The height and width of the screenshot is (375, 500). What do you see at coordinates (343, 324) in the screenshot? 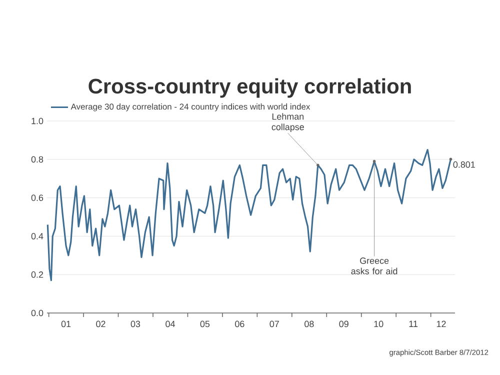
I see `x-tick-label: 09` at bounding box center [343, 324].